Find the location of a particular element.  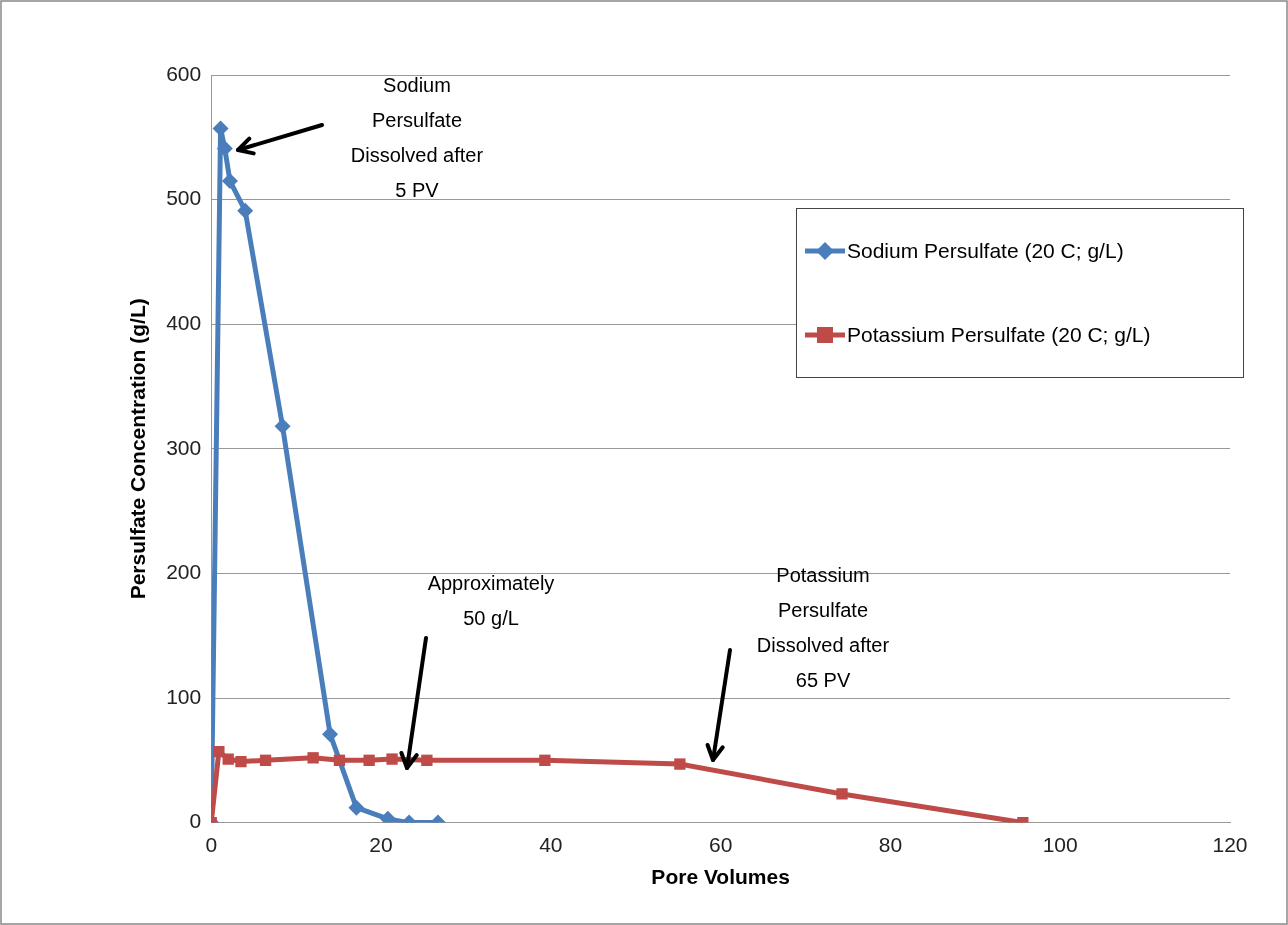

legend-label: Sodium Persulfate (20 C; g/L) is located at coordinates (985, 251).